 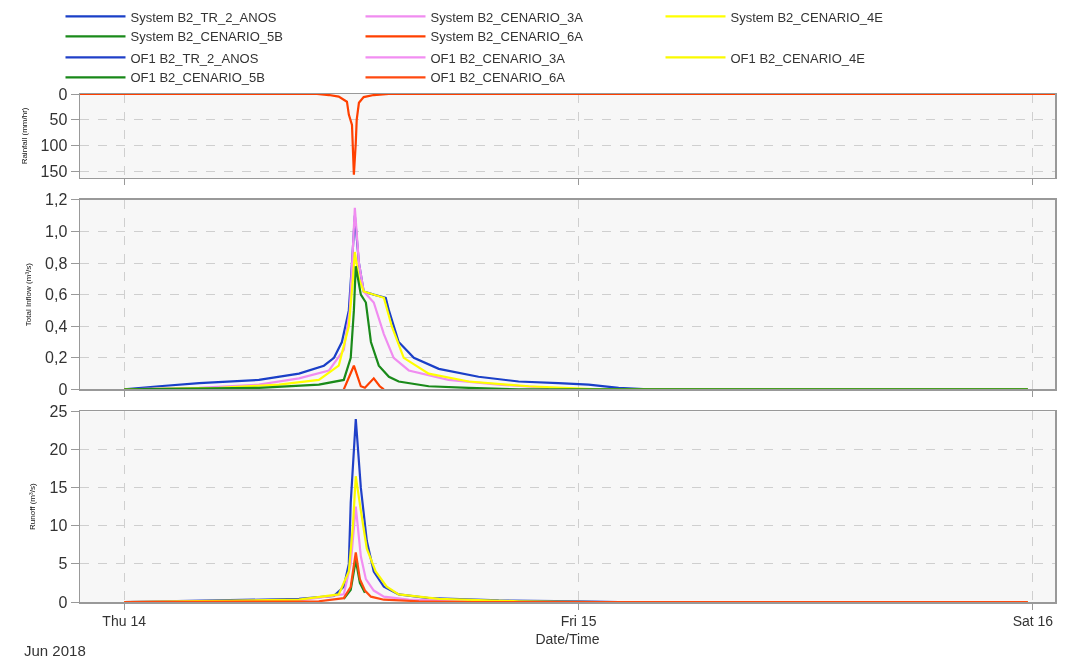 I want to click on x-tick-label: Sat 16, so click(x=1033, y=621).